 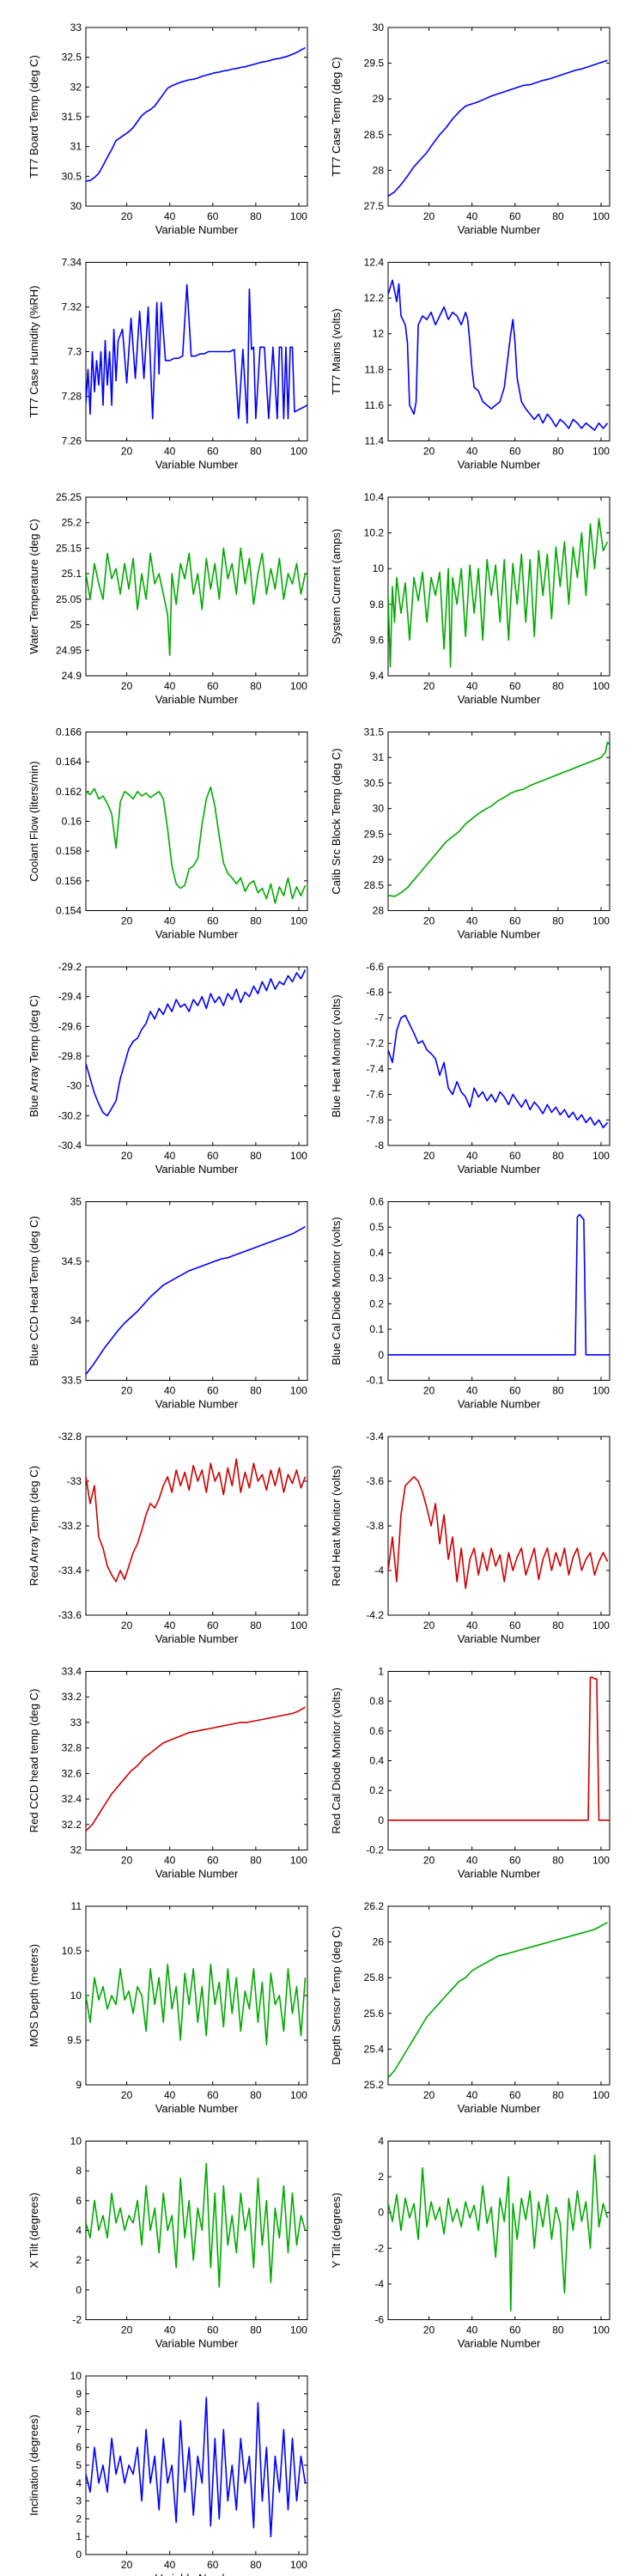 I want to click on y-tick-label: 25.1, so click(x=72, y=574).